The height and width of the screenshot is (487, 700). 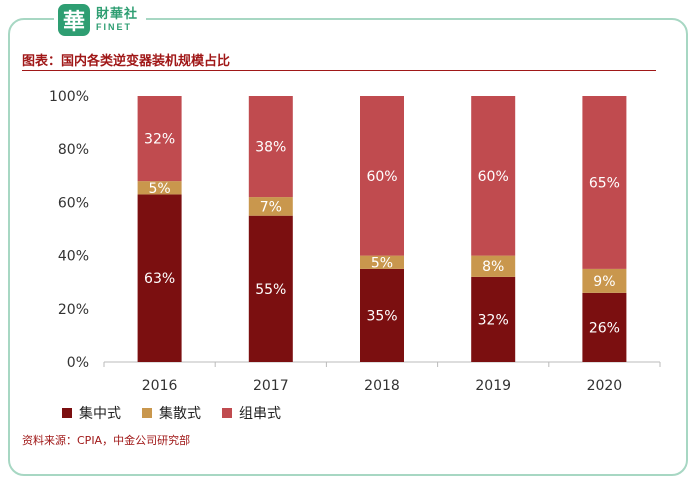 What do you see at coordinates (339, 70) in the screenshot?
I see `title-divider` at bounding box center [339, 70].